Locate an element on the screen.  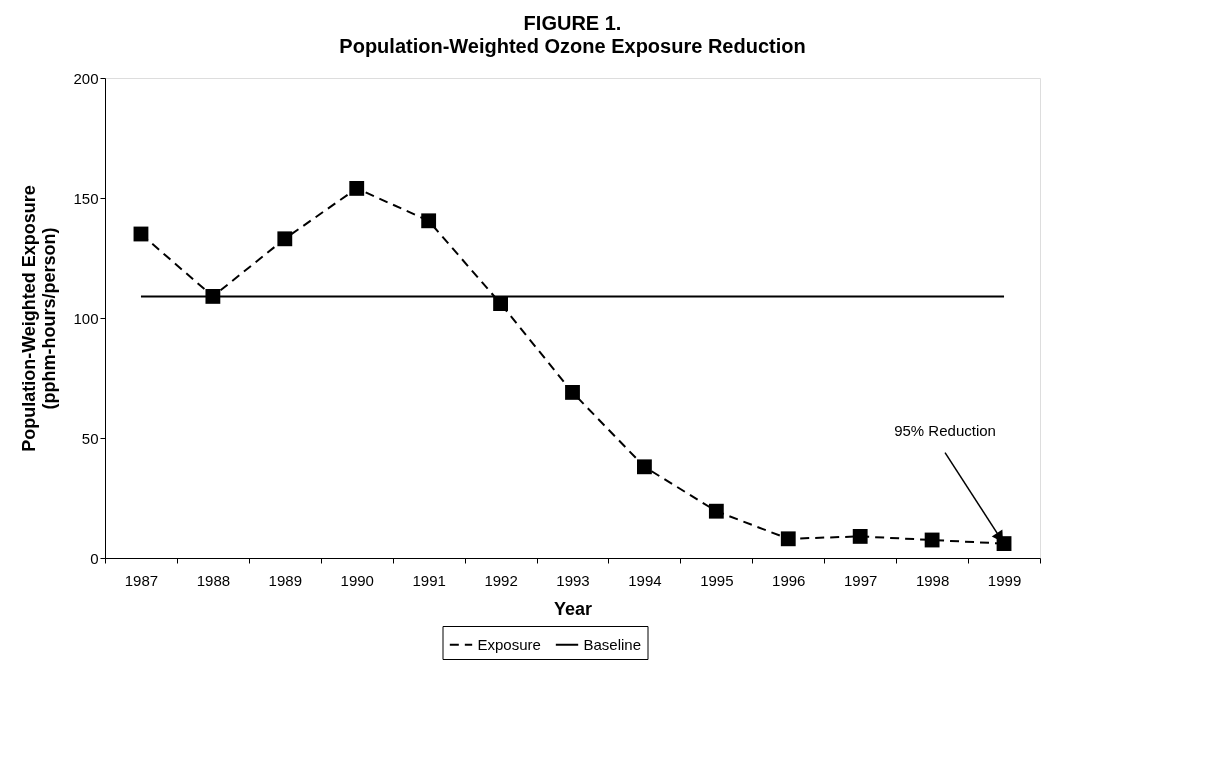
y-tick-label: 200 is located at coordinates (86, 78).